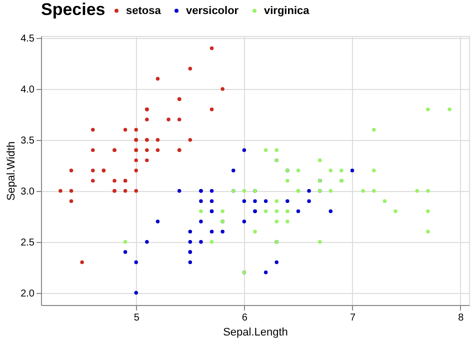  Describe the element at coordinates (27, 242) in the screenshot. I see `y-tick-label: 2.5` at that location.